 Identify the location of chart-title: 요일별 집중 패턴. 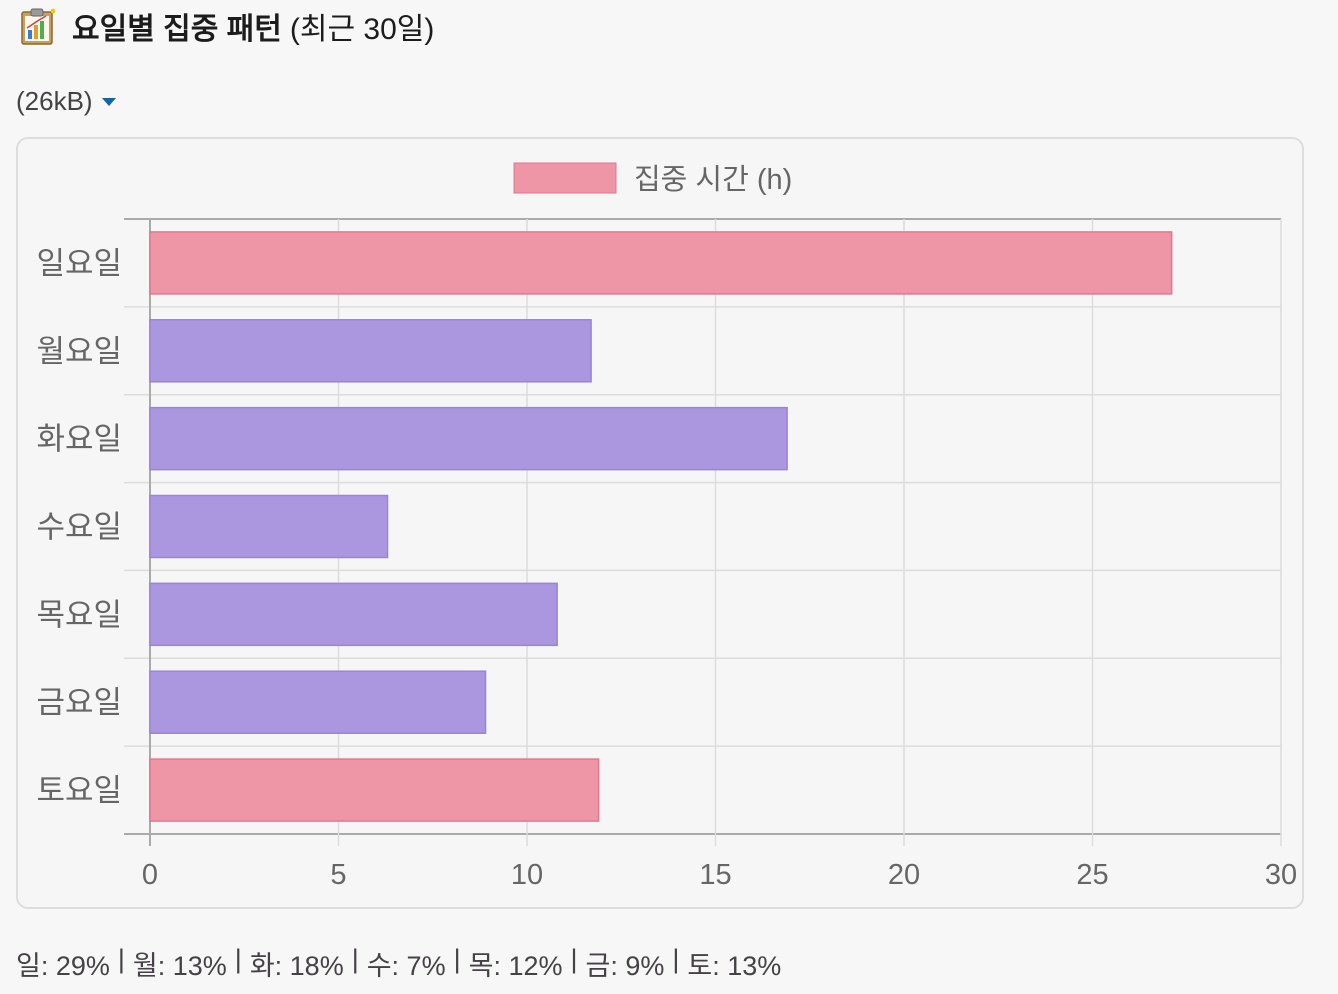
(177, 29).